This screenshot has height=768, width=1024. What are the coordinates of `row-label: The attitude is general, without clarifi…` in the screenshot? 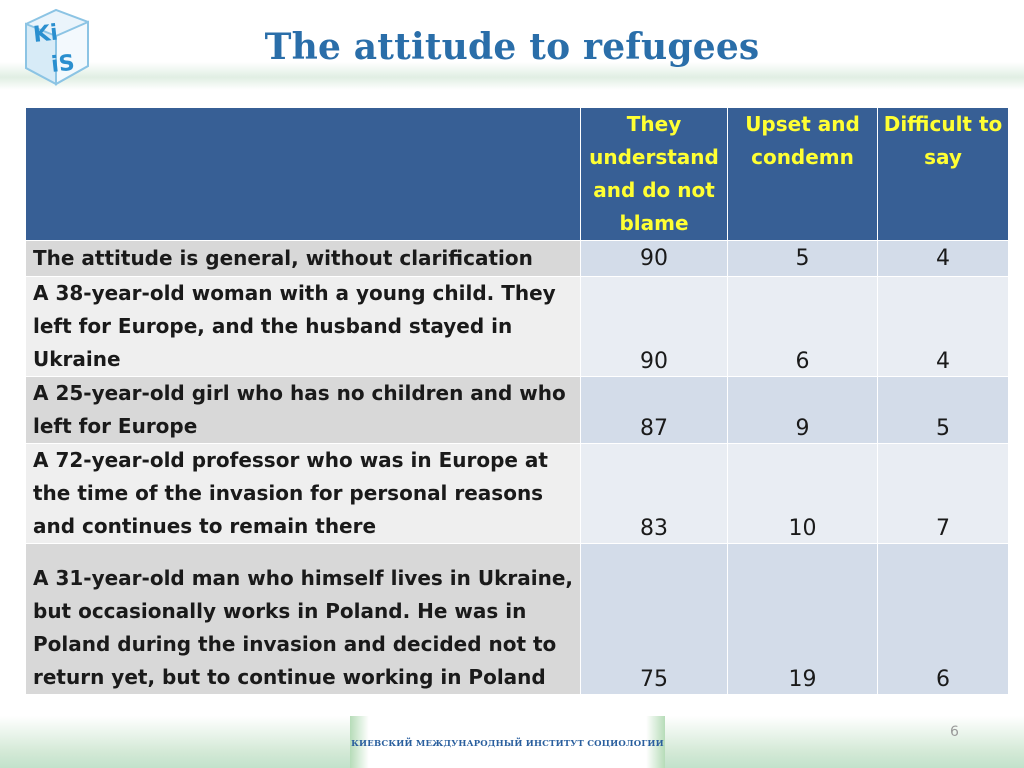 It's located at (303, 258).